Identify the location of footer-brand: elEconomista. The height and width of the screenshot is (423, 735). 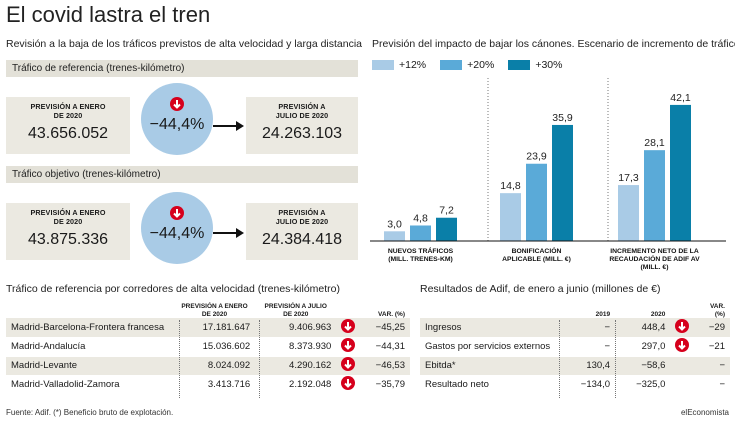
(704, 412).